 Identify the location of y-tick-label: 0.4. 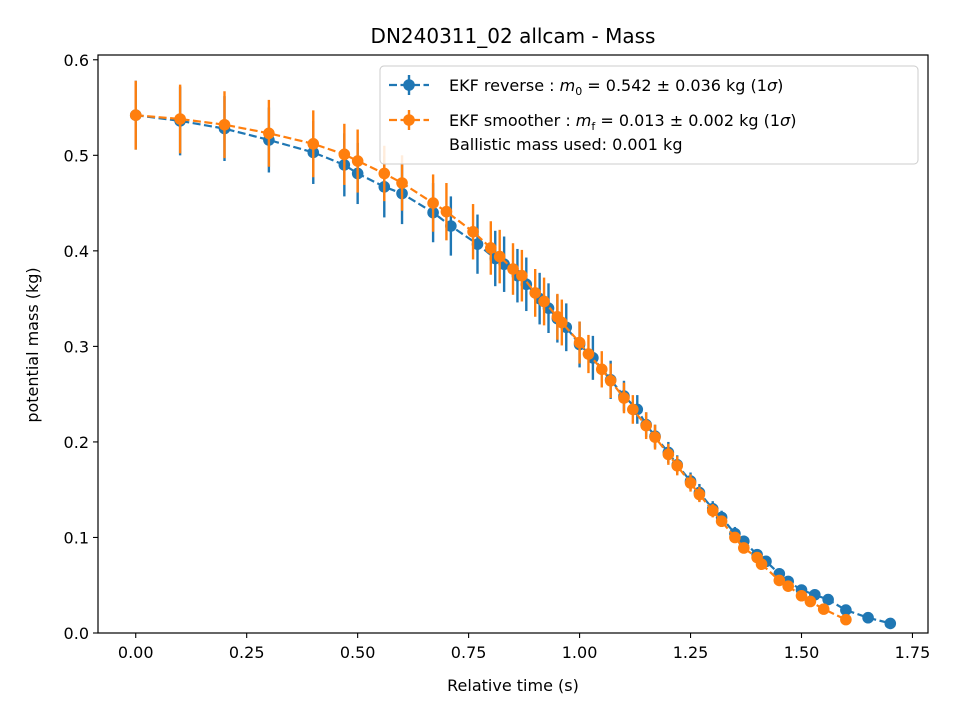
(76, 251).